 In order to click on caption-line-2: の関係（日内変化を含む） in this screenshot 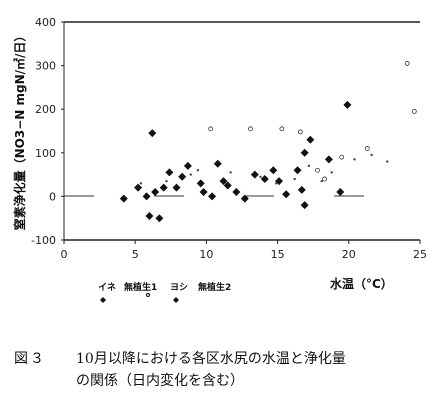, I will do `click(160, 381)`.